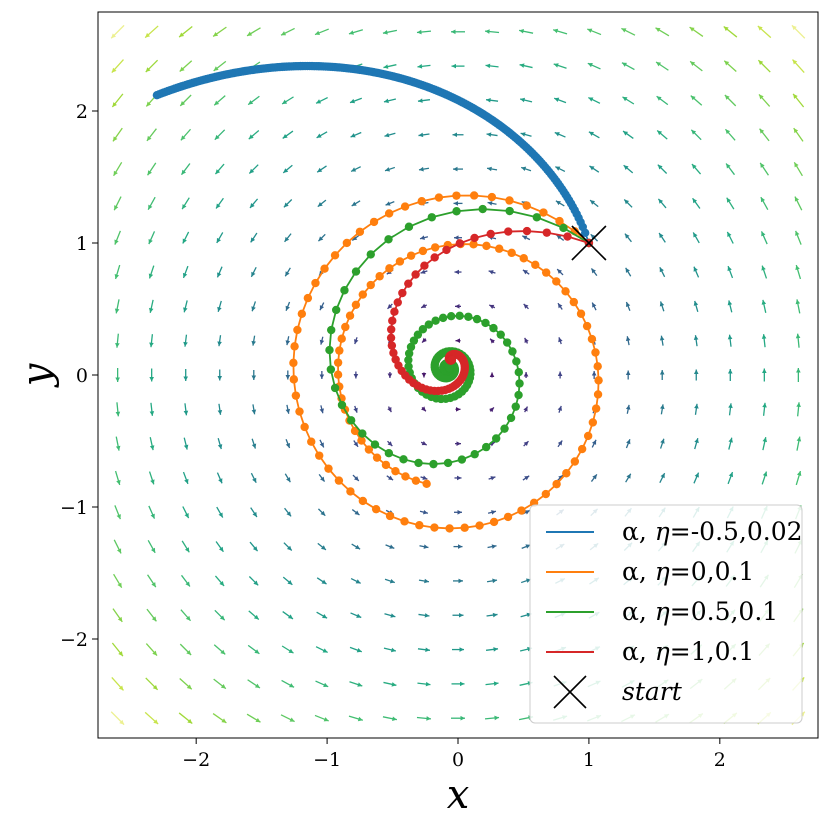 This screenshot has width=830, height=830. What do you see at coordinates (652, 691) in the screenshot?
I see `legend-label: start` at bounding box center [652, 691].